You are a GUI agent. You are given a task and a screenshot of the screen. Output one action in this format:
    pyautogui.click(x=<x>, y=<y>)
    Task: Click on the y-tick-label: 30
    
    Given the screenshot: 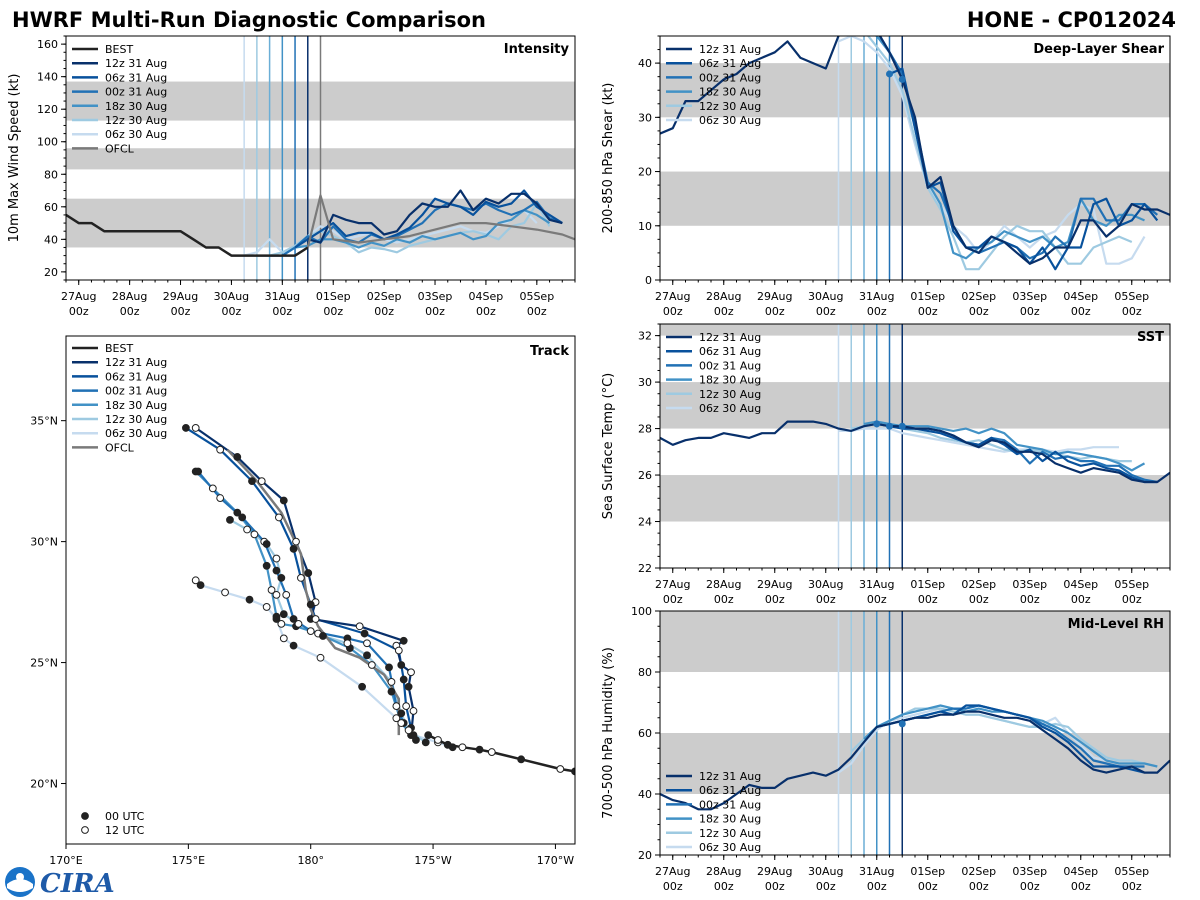 What is the action you would take?
    pyautogui.click(x=645, y=117)
    